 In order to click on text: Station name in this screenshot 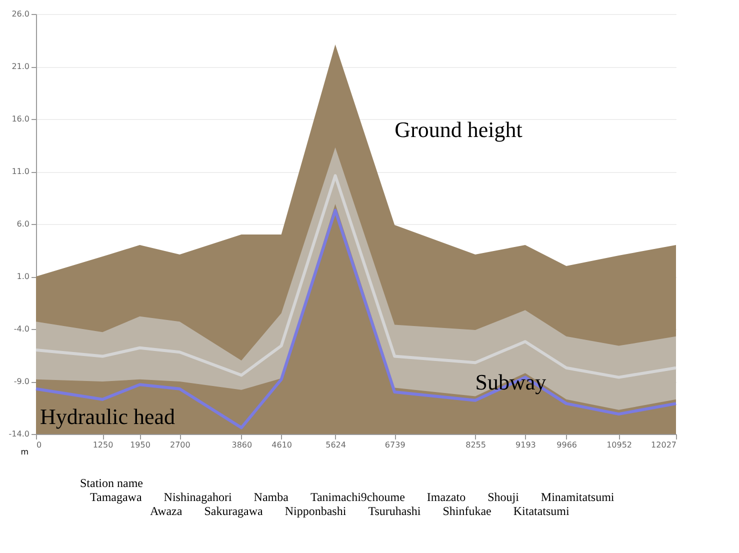, I will do `click(111, 483)`.